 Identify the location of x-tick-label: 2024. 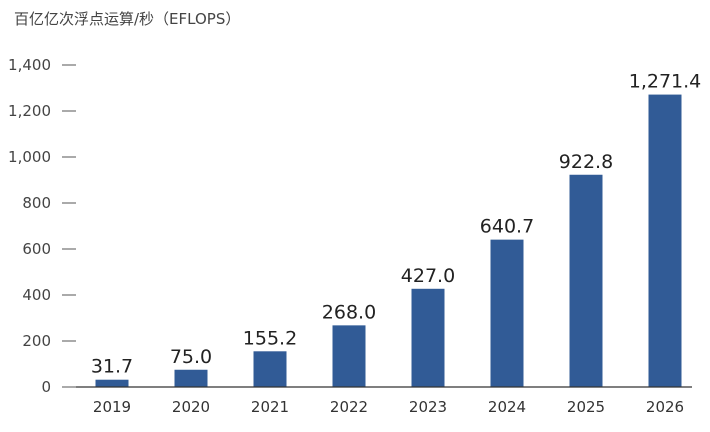
(507, 407).